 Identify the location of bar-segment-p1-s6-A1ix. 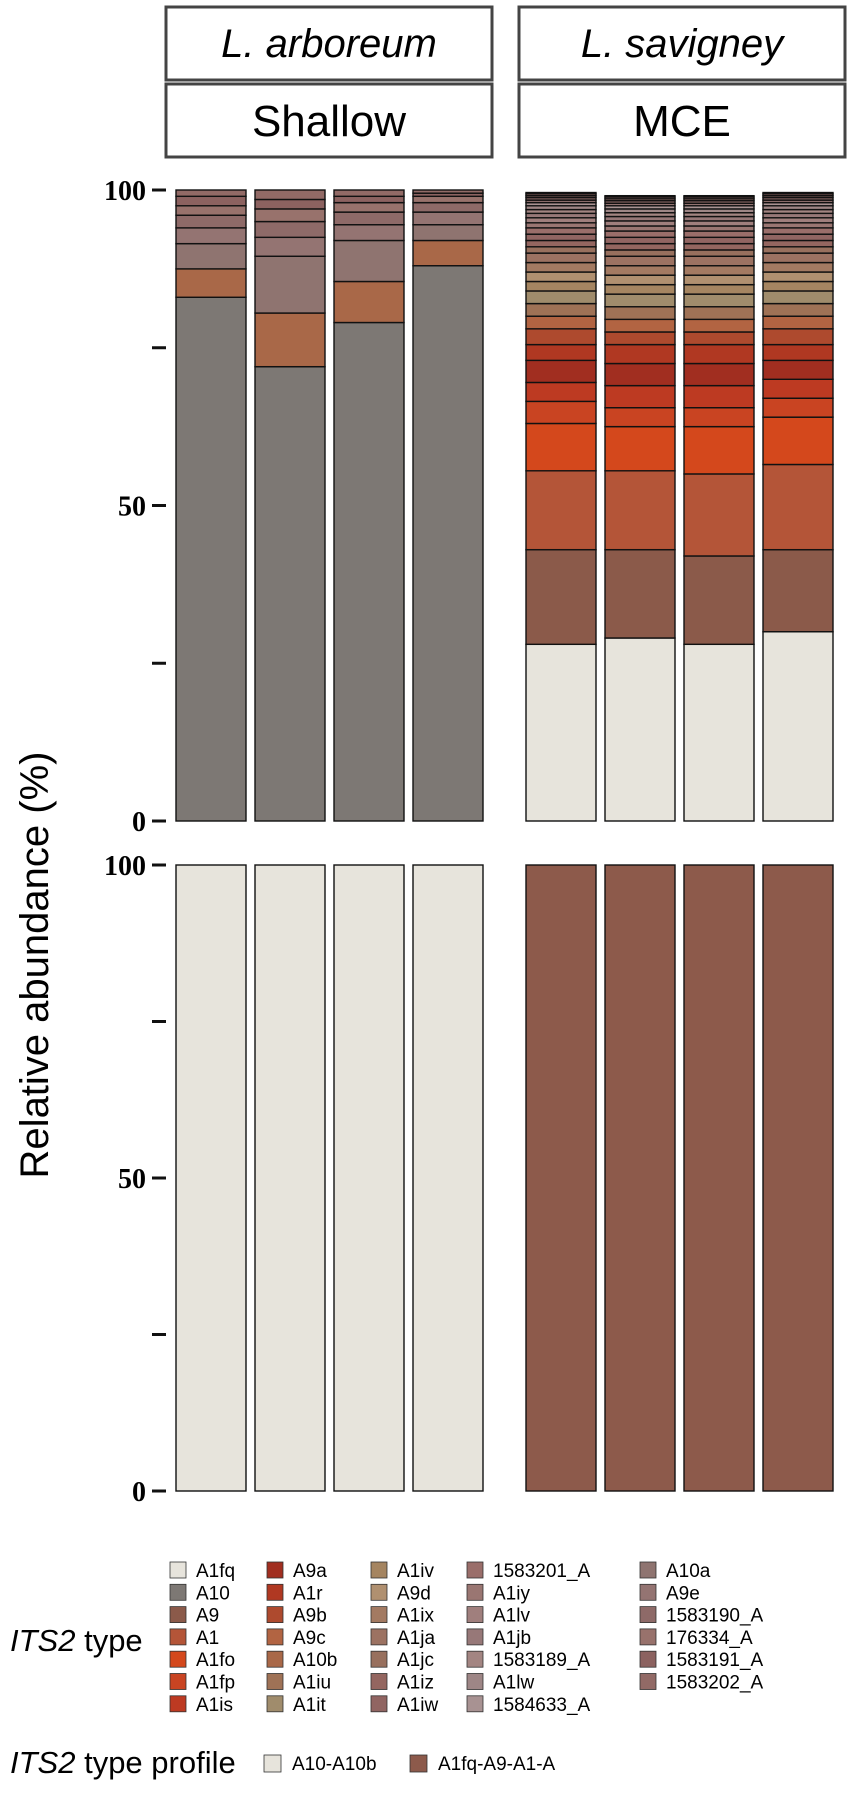
(719, 270).